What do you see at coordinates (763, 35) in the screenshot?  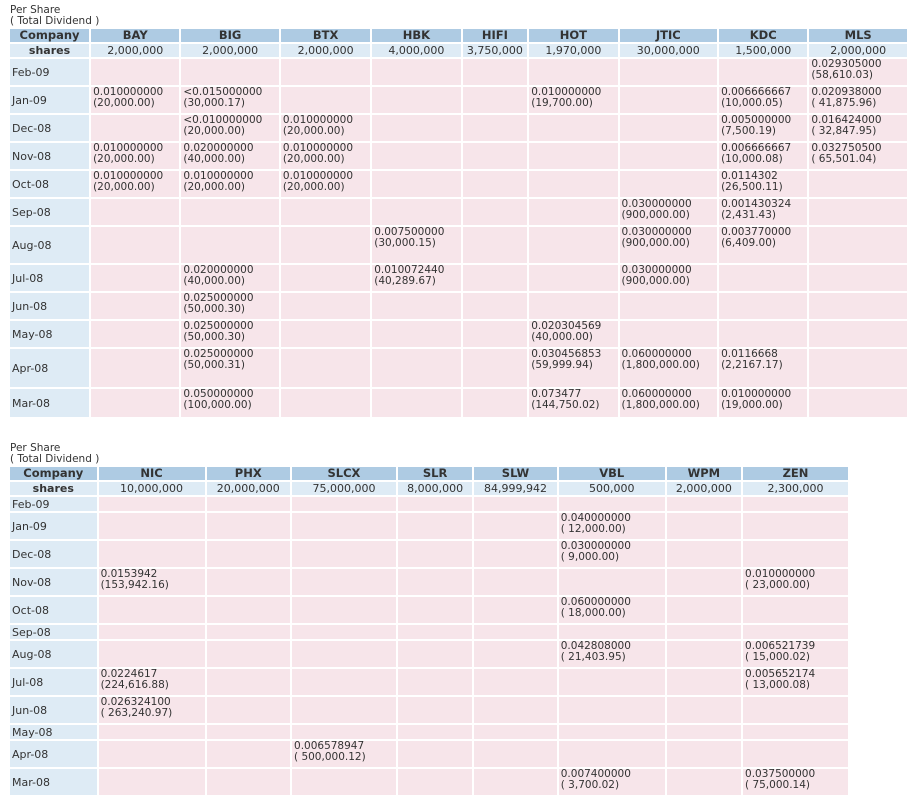 I see `company-header-kdc: KDC` at bounding box center [763, 35].